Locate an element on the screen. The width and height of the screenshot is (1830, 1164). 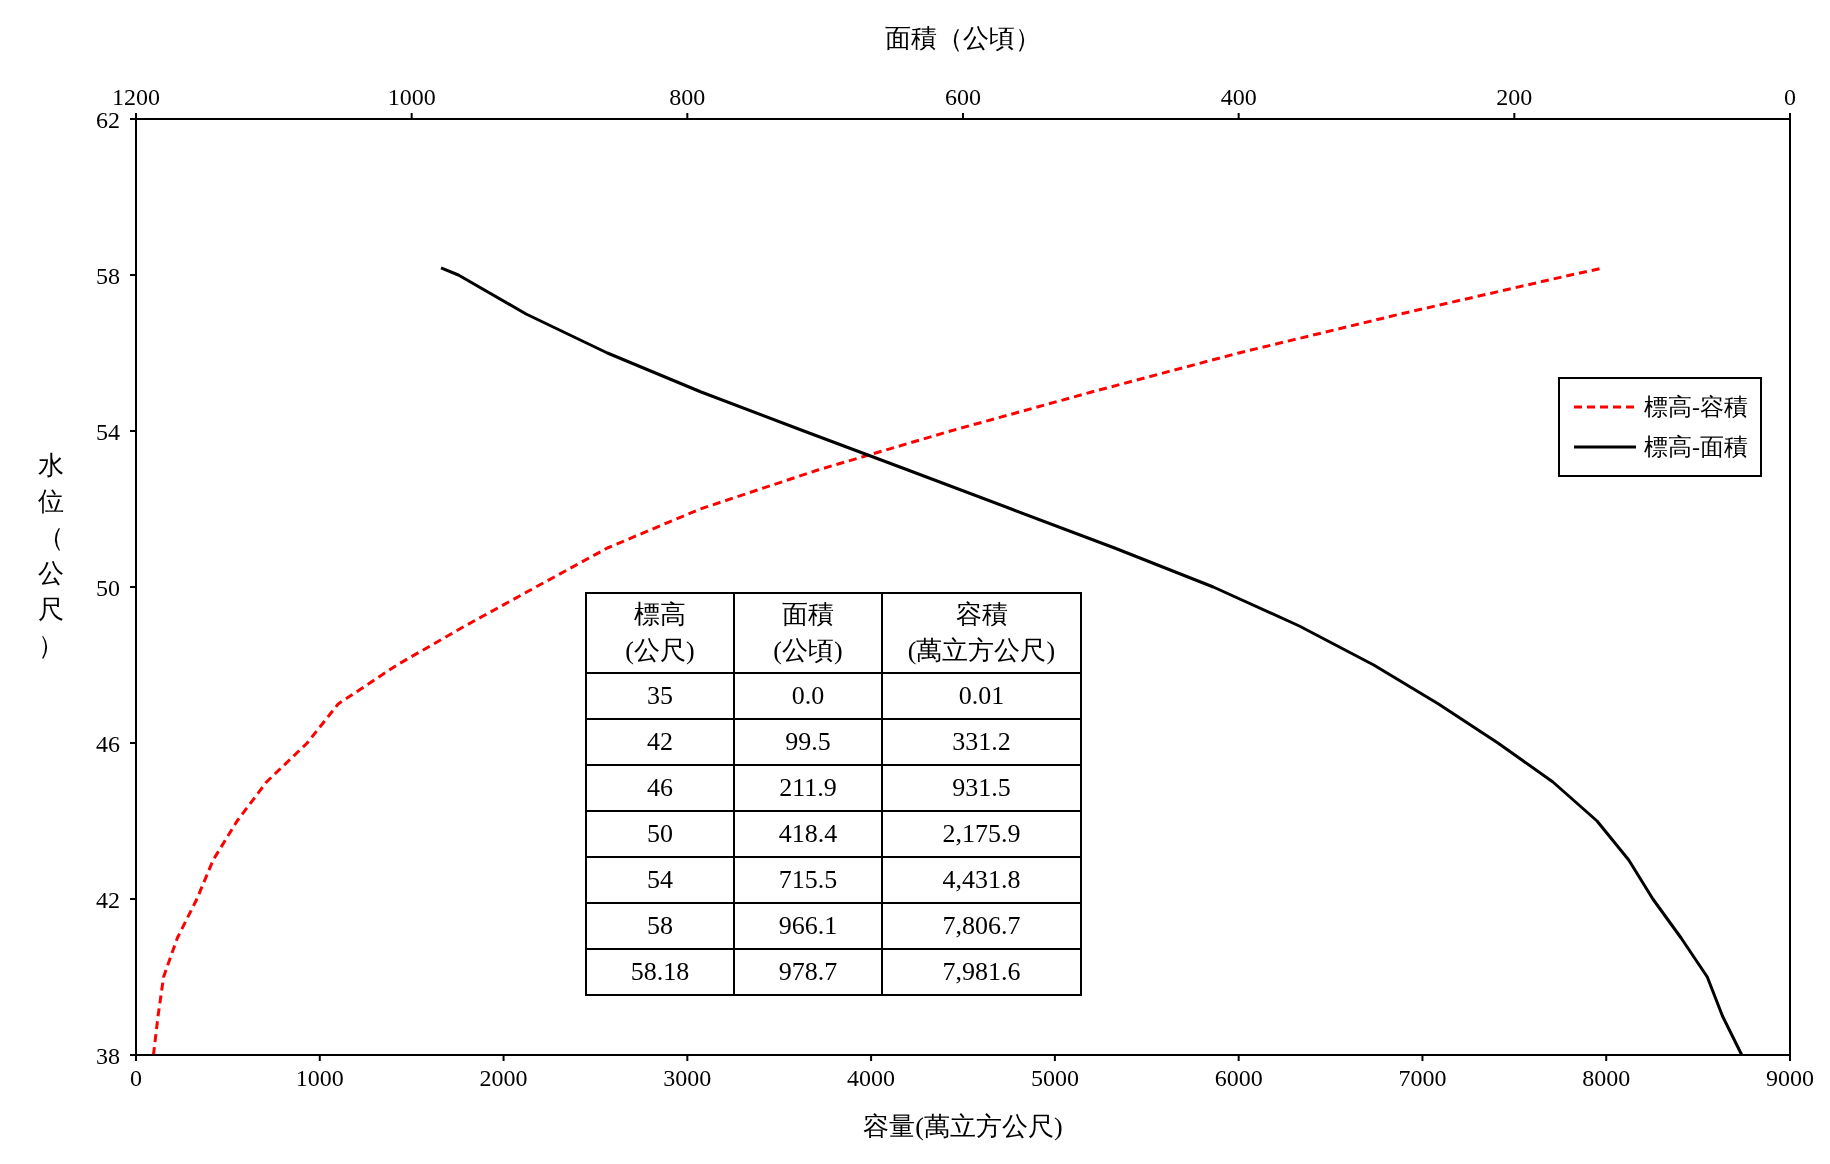
x-tick-label: 5000 is located at coordinates (1054, 1078).